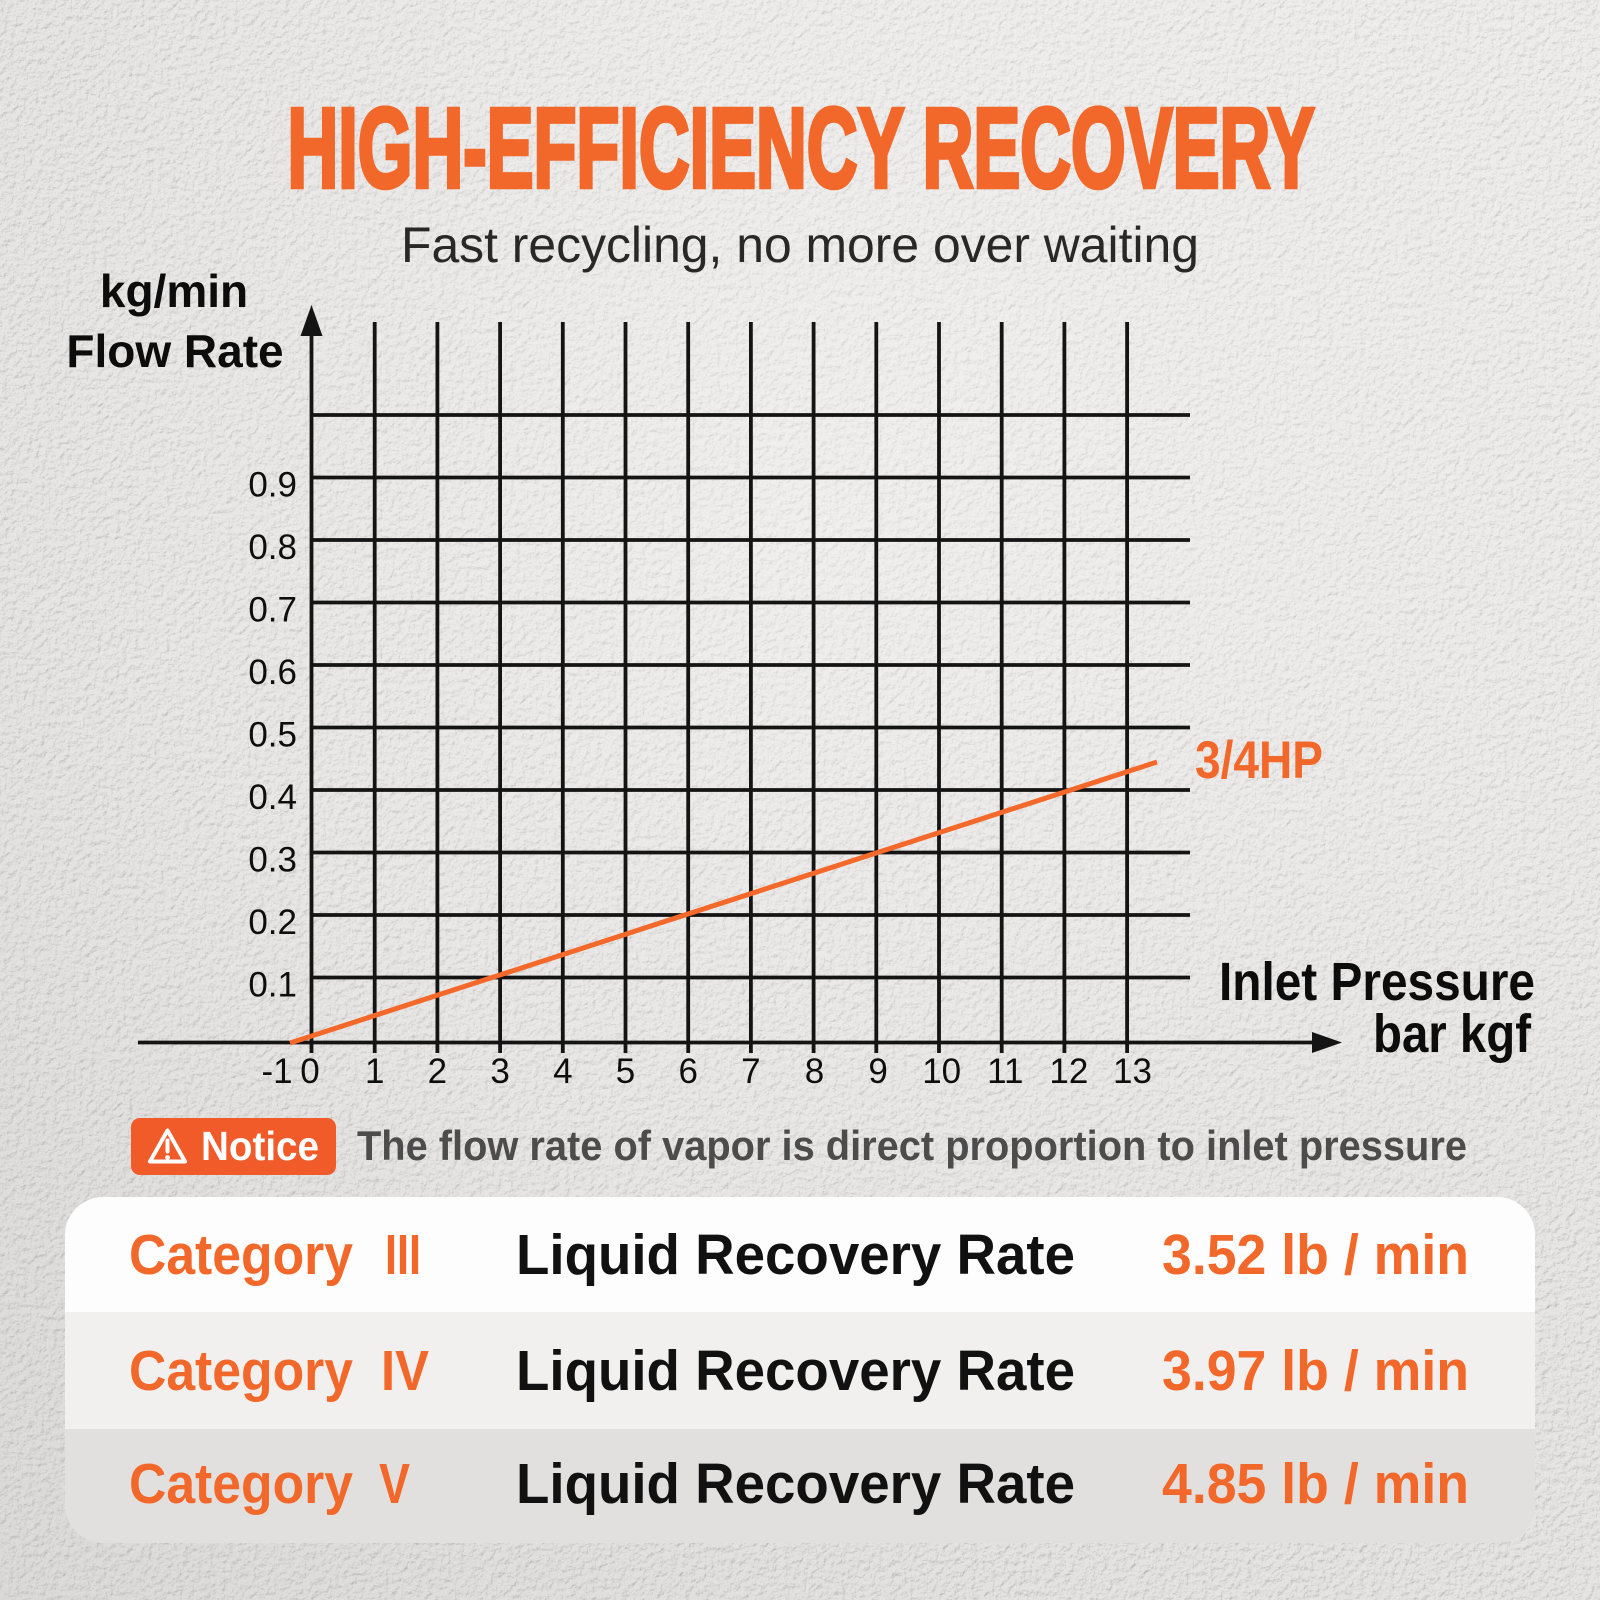 The width and height of the screenshot is (1600, 1605). I want to click on svg-text: 11, so click(1005, 1071).